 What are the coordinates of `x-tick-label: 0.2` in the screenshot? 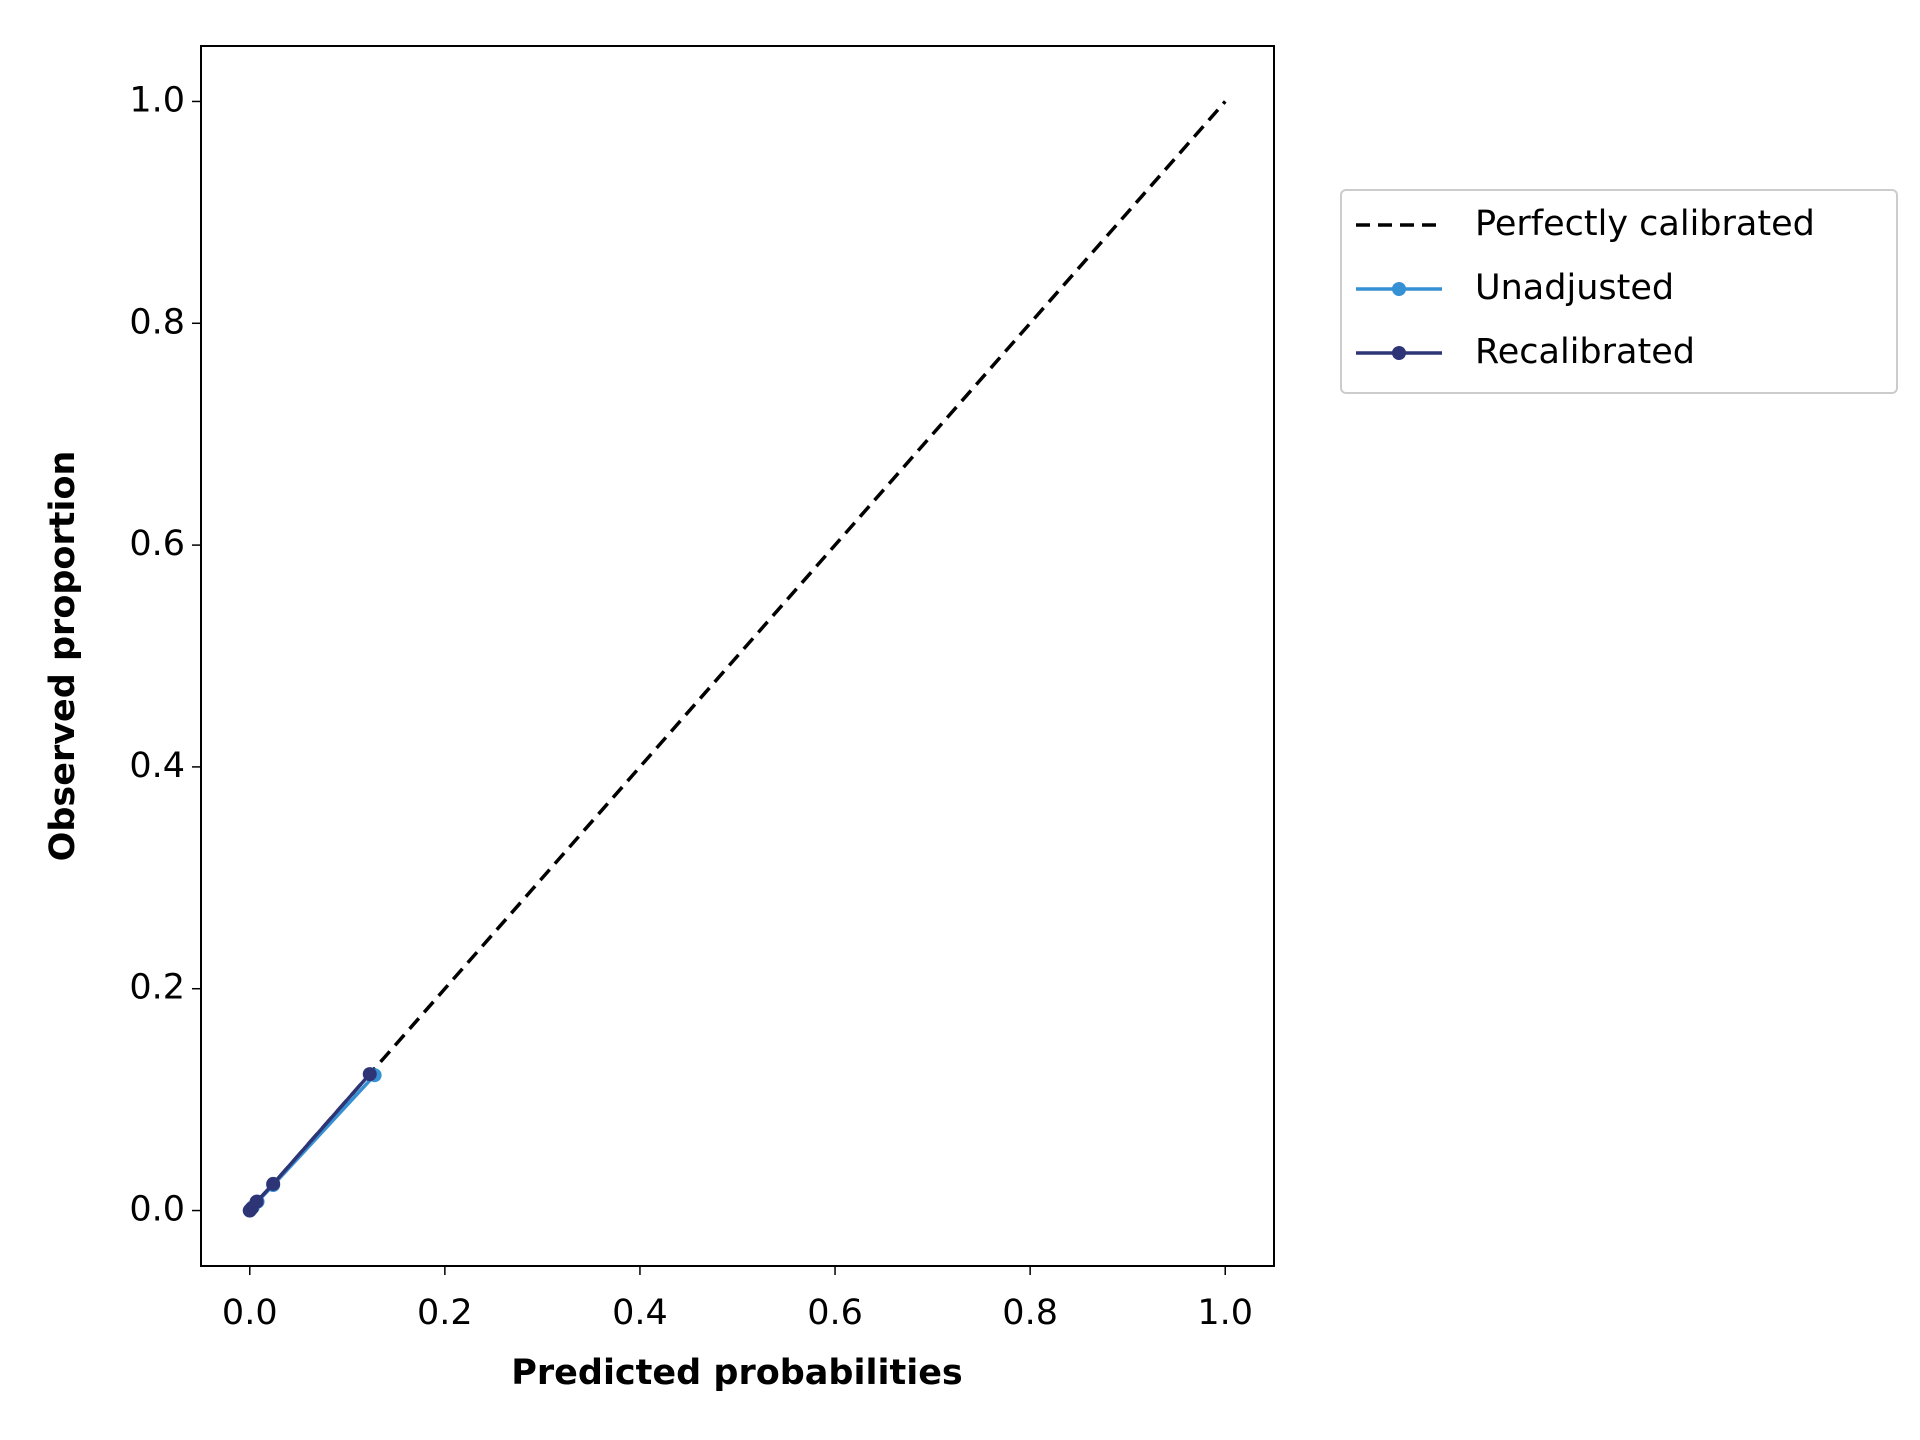 It's located at (445, 1313).